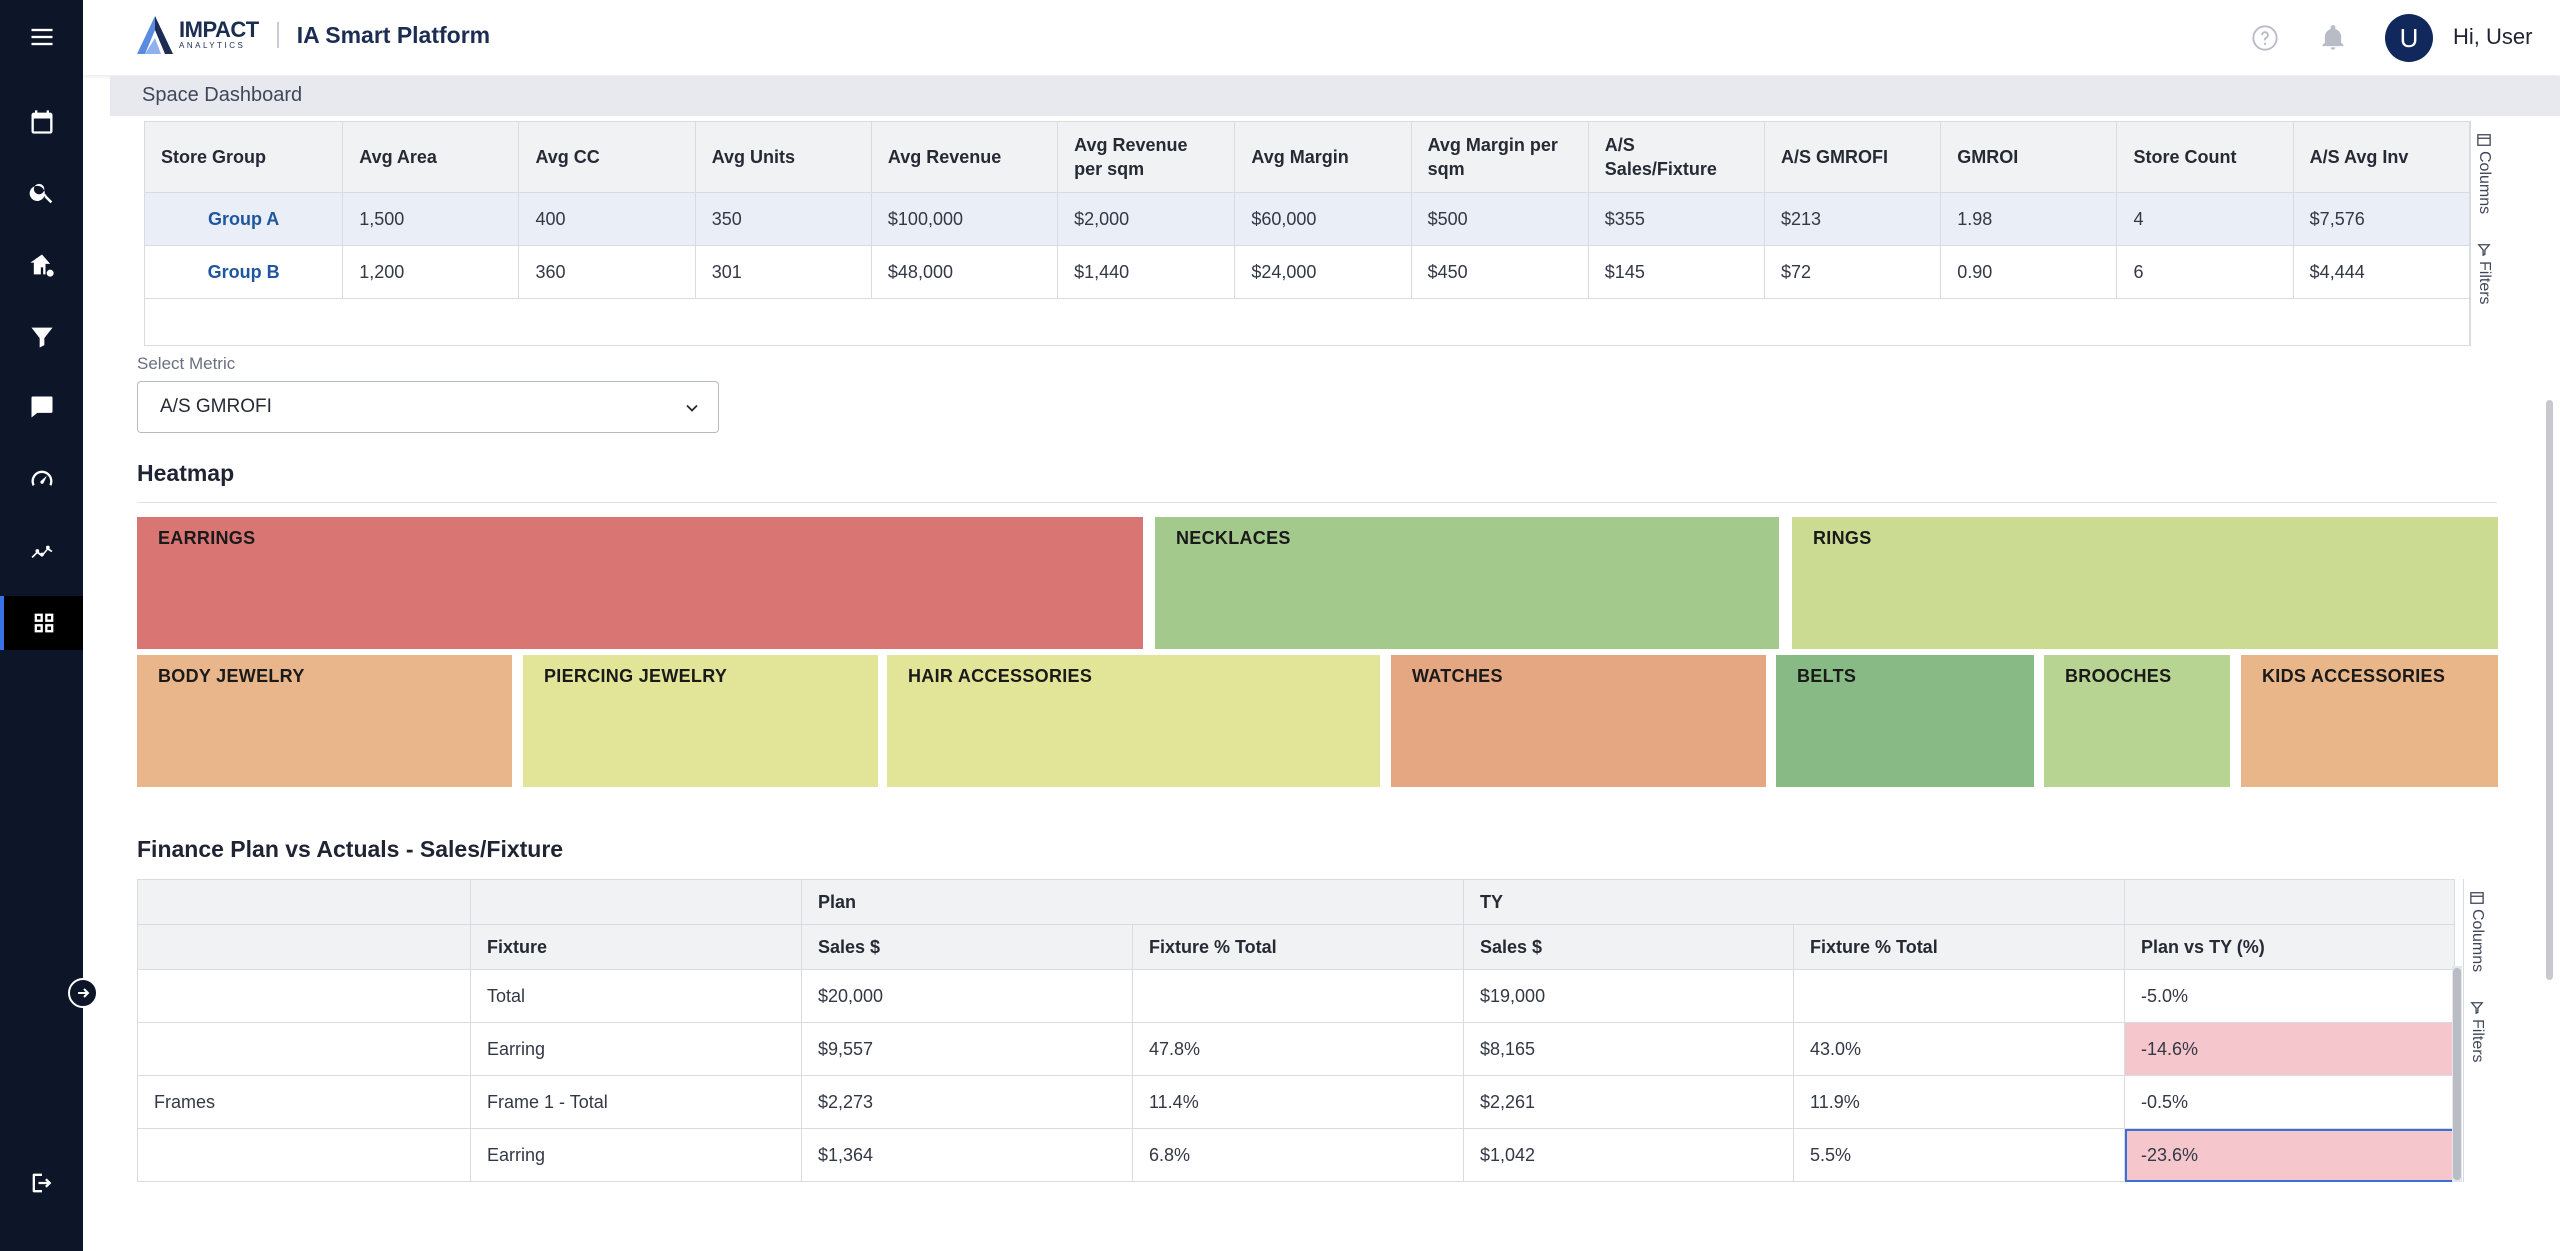 The image size is (2560, 1251). I want to click on table-cell: $450, so click(1499, 272).